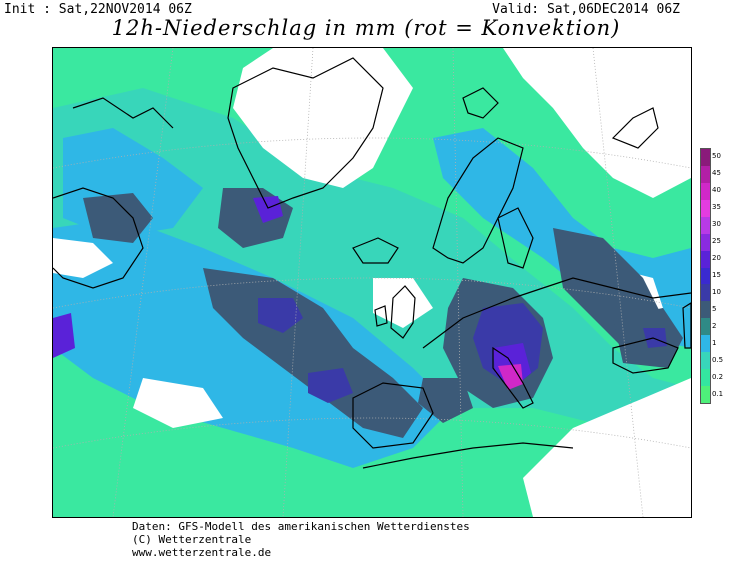  What do you see at coordinates (716, 190) in the screenshot?
I see `legend-label: 40` at bounding box center [716, 190].